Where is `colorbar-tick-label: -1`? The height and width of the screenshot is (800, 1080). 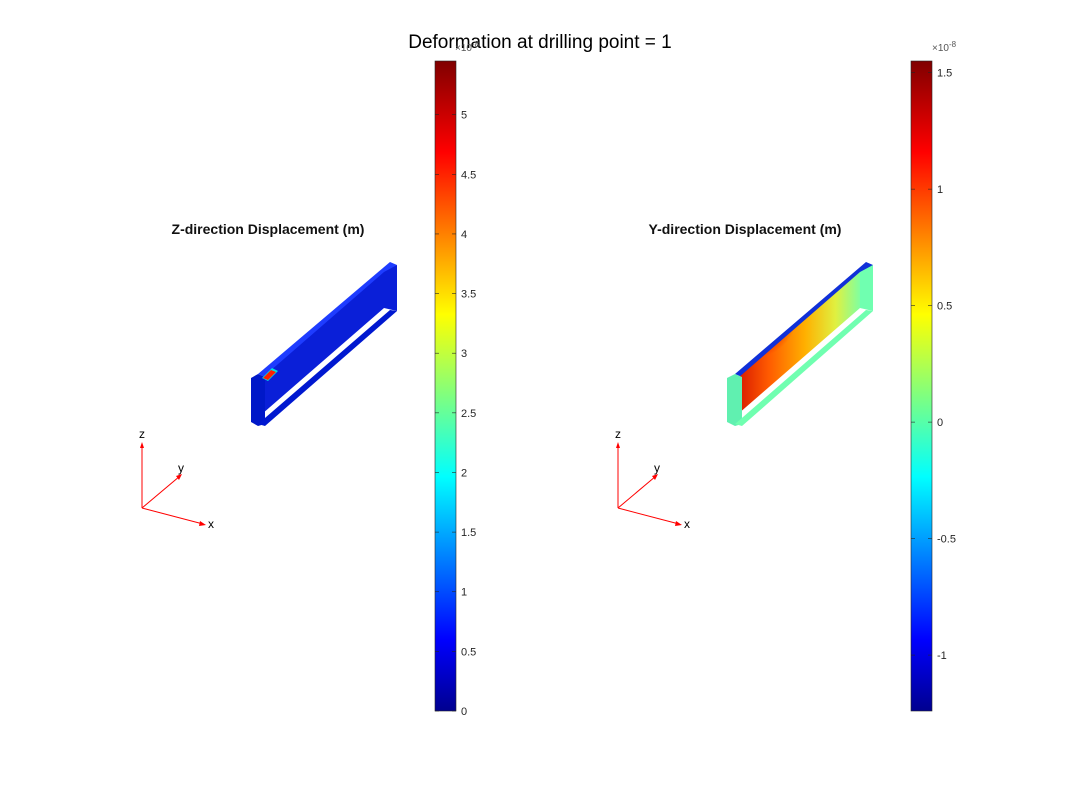
colorbar-tick-label: -1 is located at coordinates (942, 656).